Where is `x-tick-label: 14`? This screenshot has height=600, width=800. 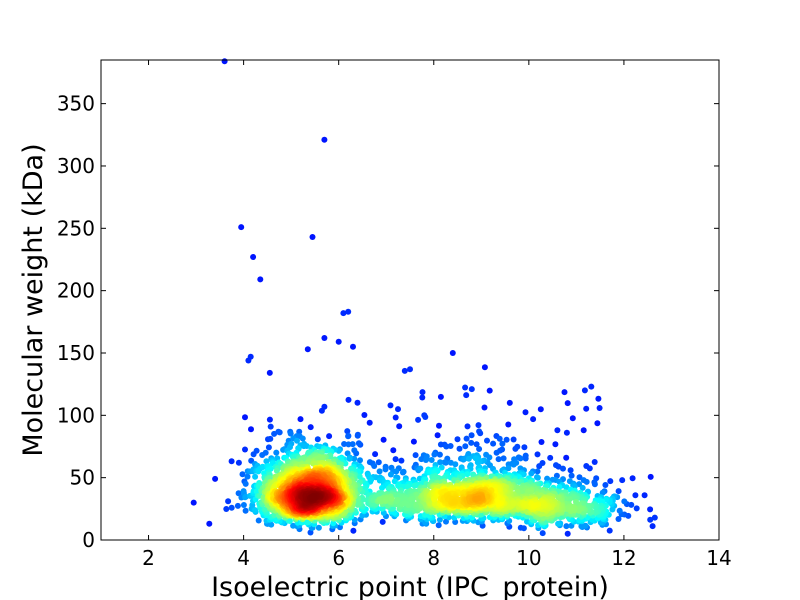 x-tick-label: 14 is located at coordinates (718, 558).